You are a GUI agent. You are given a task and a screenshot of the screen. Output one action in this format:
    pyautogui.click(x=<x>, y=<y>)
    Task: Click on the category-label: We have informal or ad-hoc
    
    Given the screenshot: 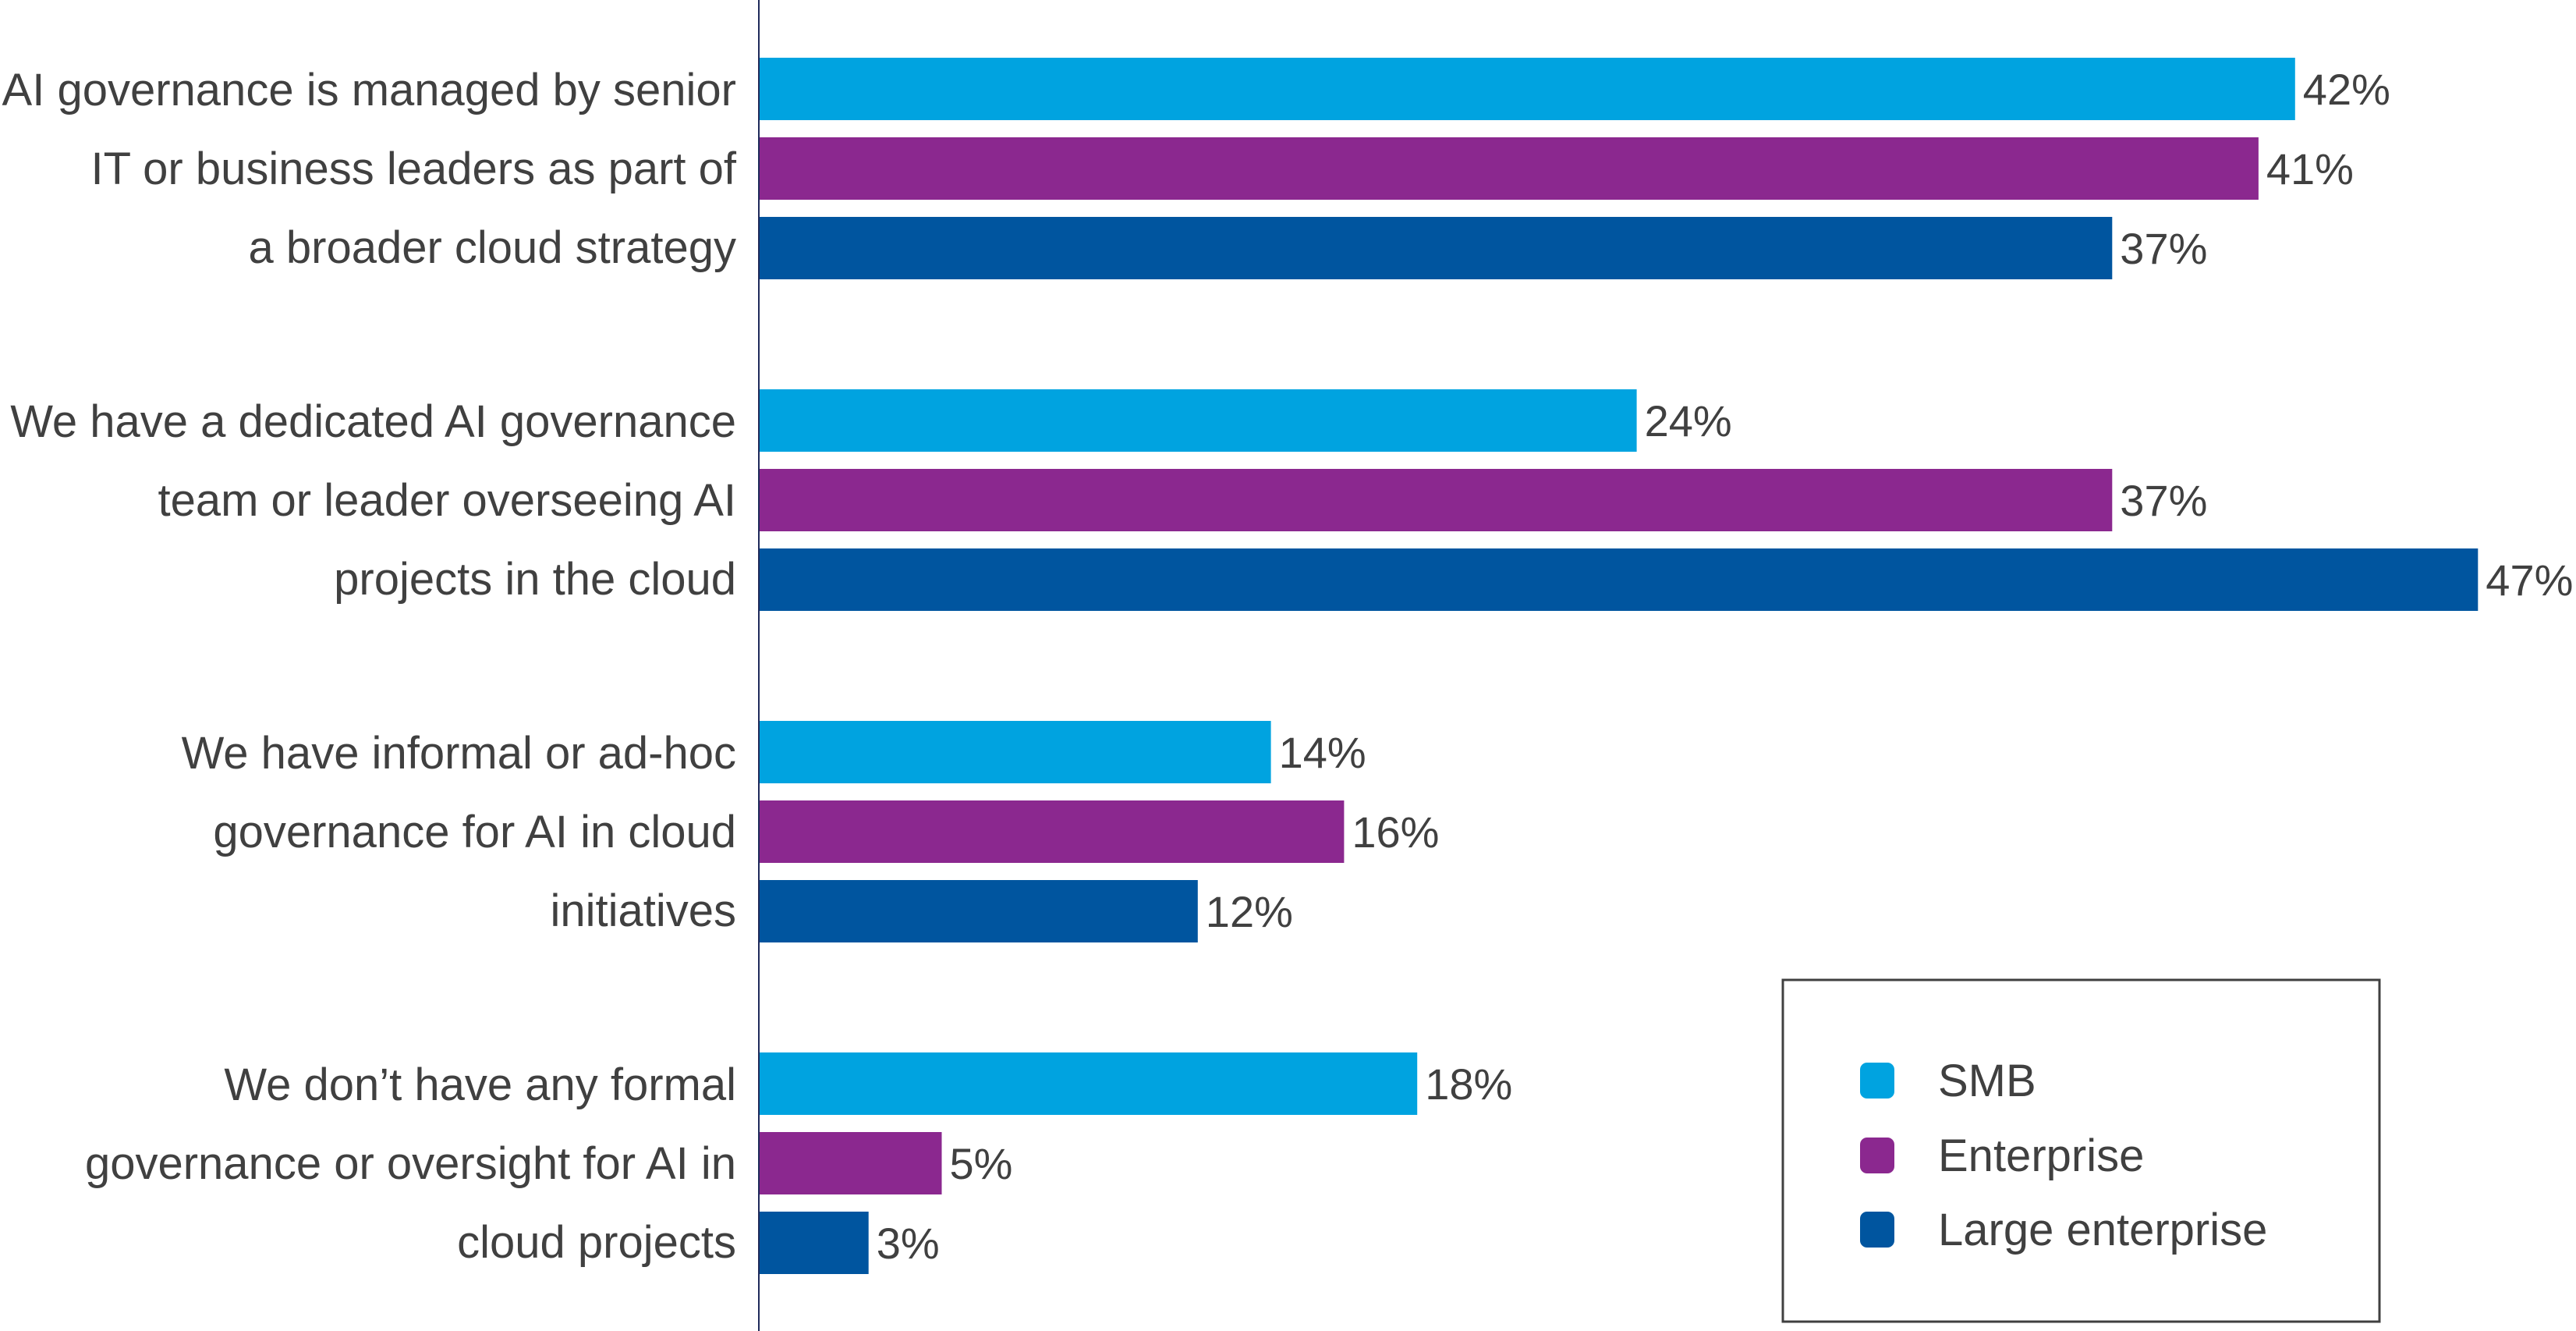 What is the action you would take?
    pyautogui.click(x=459, y=753)
    